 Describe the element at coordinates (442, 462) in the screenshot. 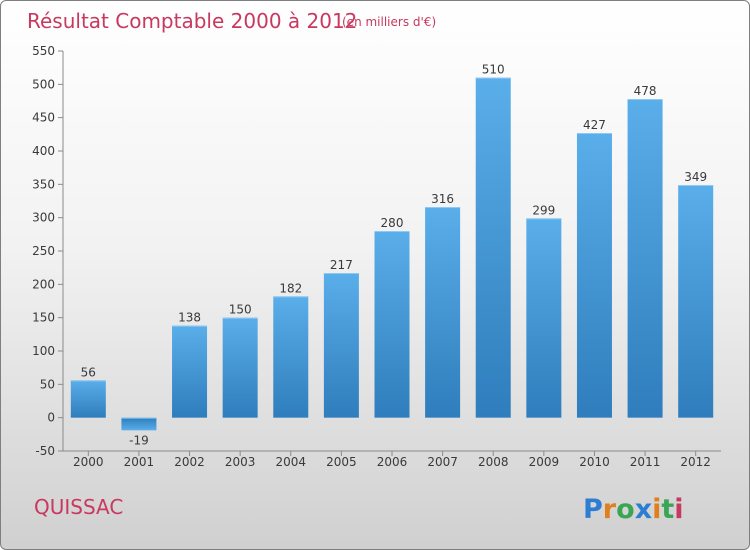

I see `x-tick-label: 2007` at that location.